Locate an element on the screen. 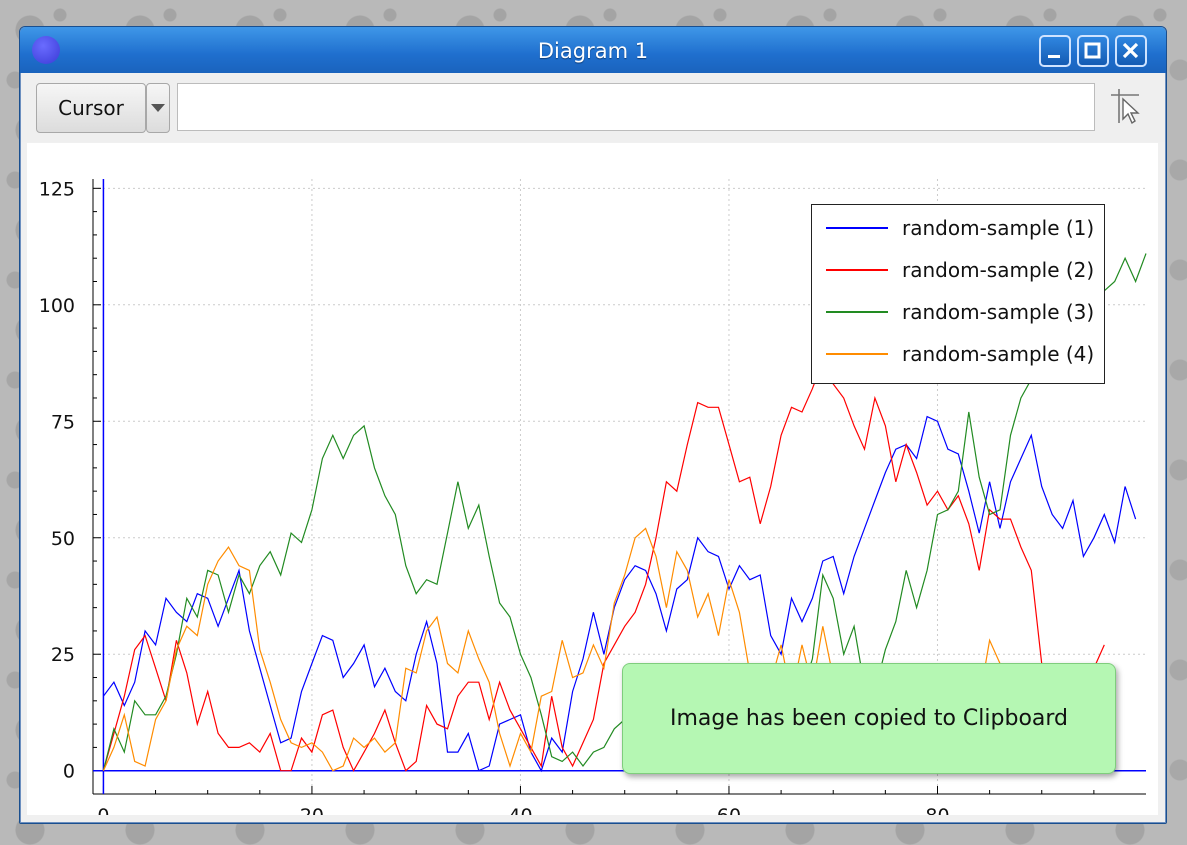 The width and height of the screenshot is (1187, 845). coordinate-field is located at coordinates (636, 107).